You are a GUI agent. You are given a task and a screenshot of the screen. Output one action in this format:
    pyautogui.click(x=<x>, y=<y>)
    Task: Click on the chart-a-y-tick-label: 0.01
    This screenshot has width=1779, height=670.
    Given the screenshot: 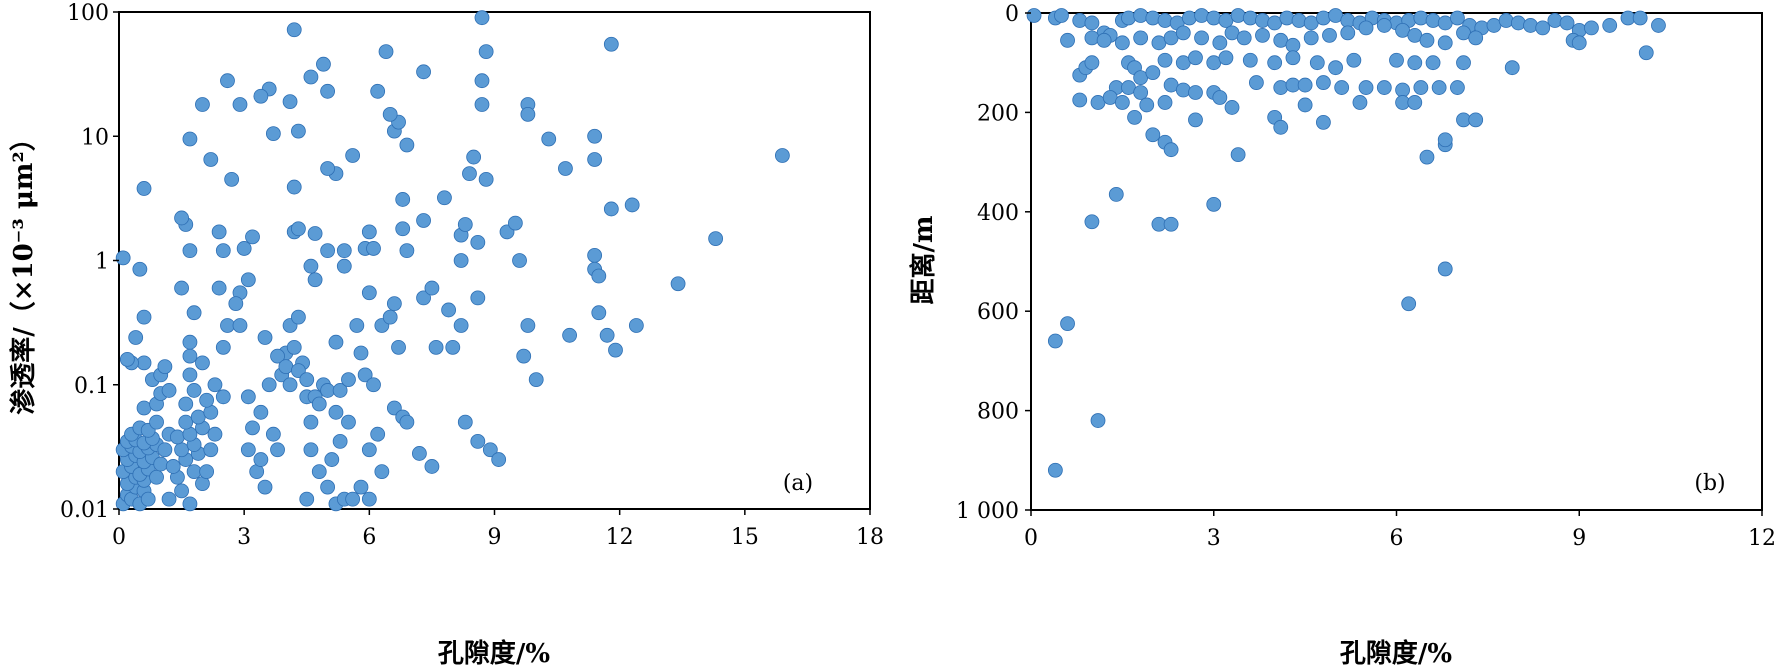 What is the action you would take?
    pyautogui.click(x=84, y=510)
    